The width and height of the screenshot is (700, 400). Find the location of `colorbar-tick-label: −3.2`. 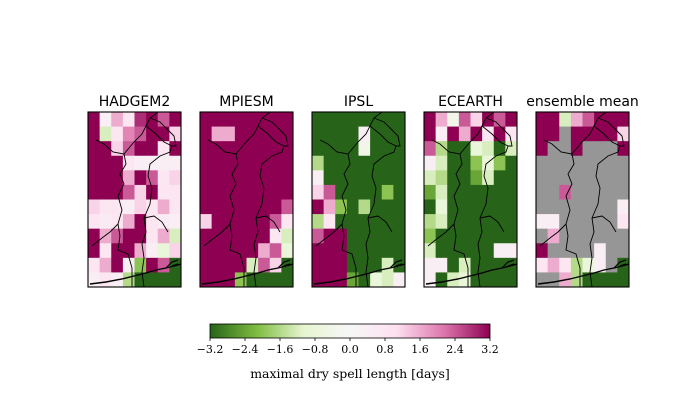

colorbar-tick-label: −3.2 is located at coordinates (210, 349).